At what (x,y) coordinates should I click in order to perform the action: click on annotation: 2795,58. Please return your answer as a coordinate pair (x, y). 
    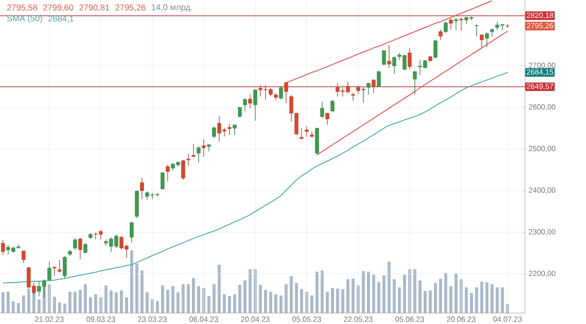
    Looking at the image, I should click on (22, 8).